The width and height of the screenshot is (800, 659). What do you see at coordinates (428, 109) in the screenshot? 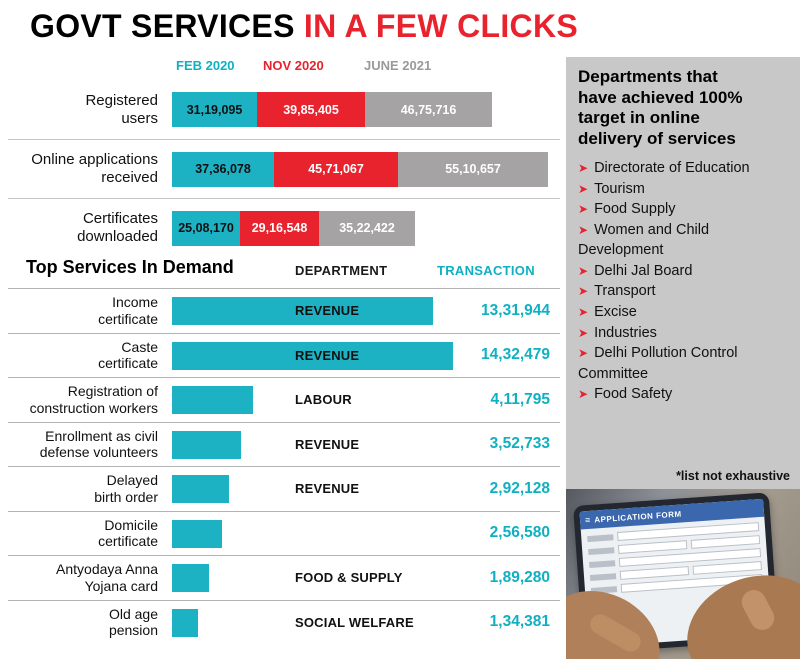
I see `segment-value: 46,75,716` at bounding box center [428, 109].